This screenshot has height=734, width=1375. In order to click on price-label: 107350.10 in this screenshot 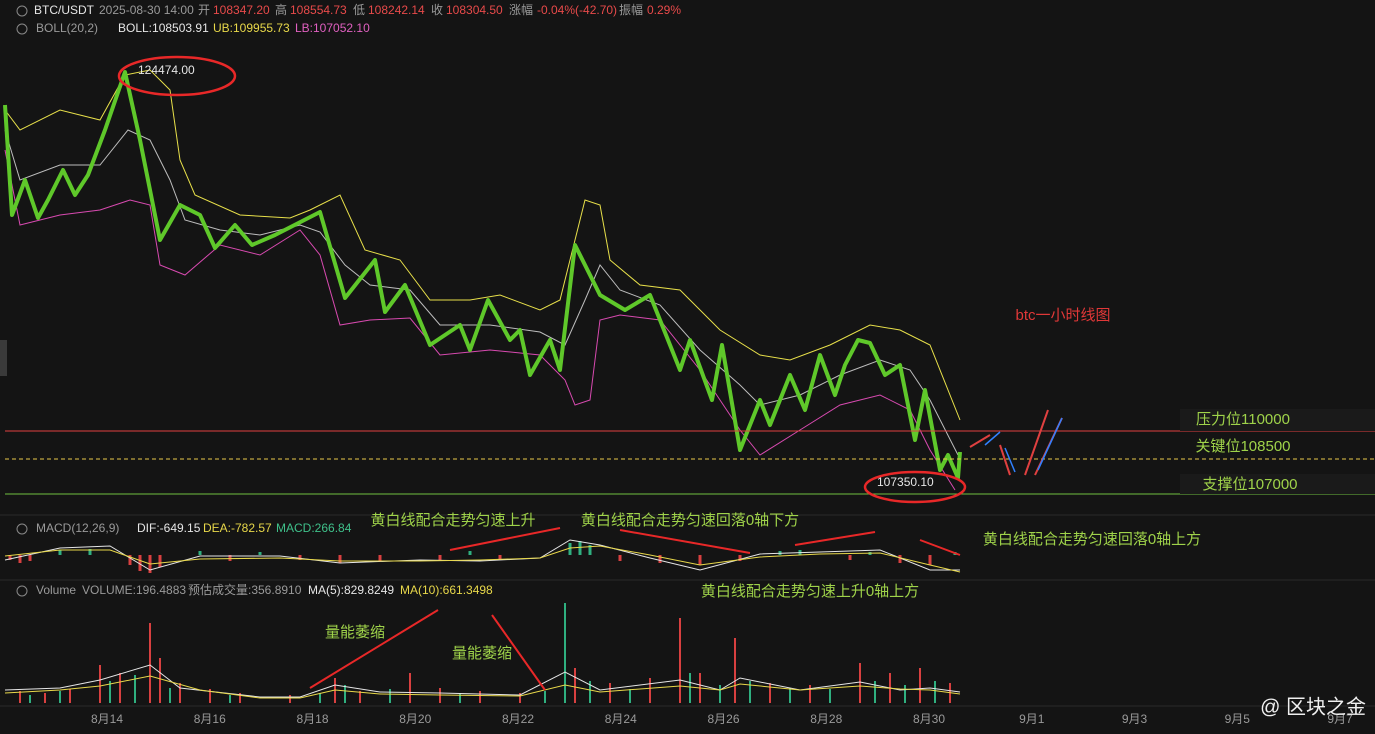, I will do `click(905, 482)`.